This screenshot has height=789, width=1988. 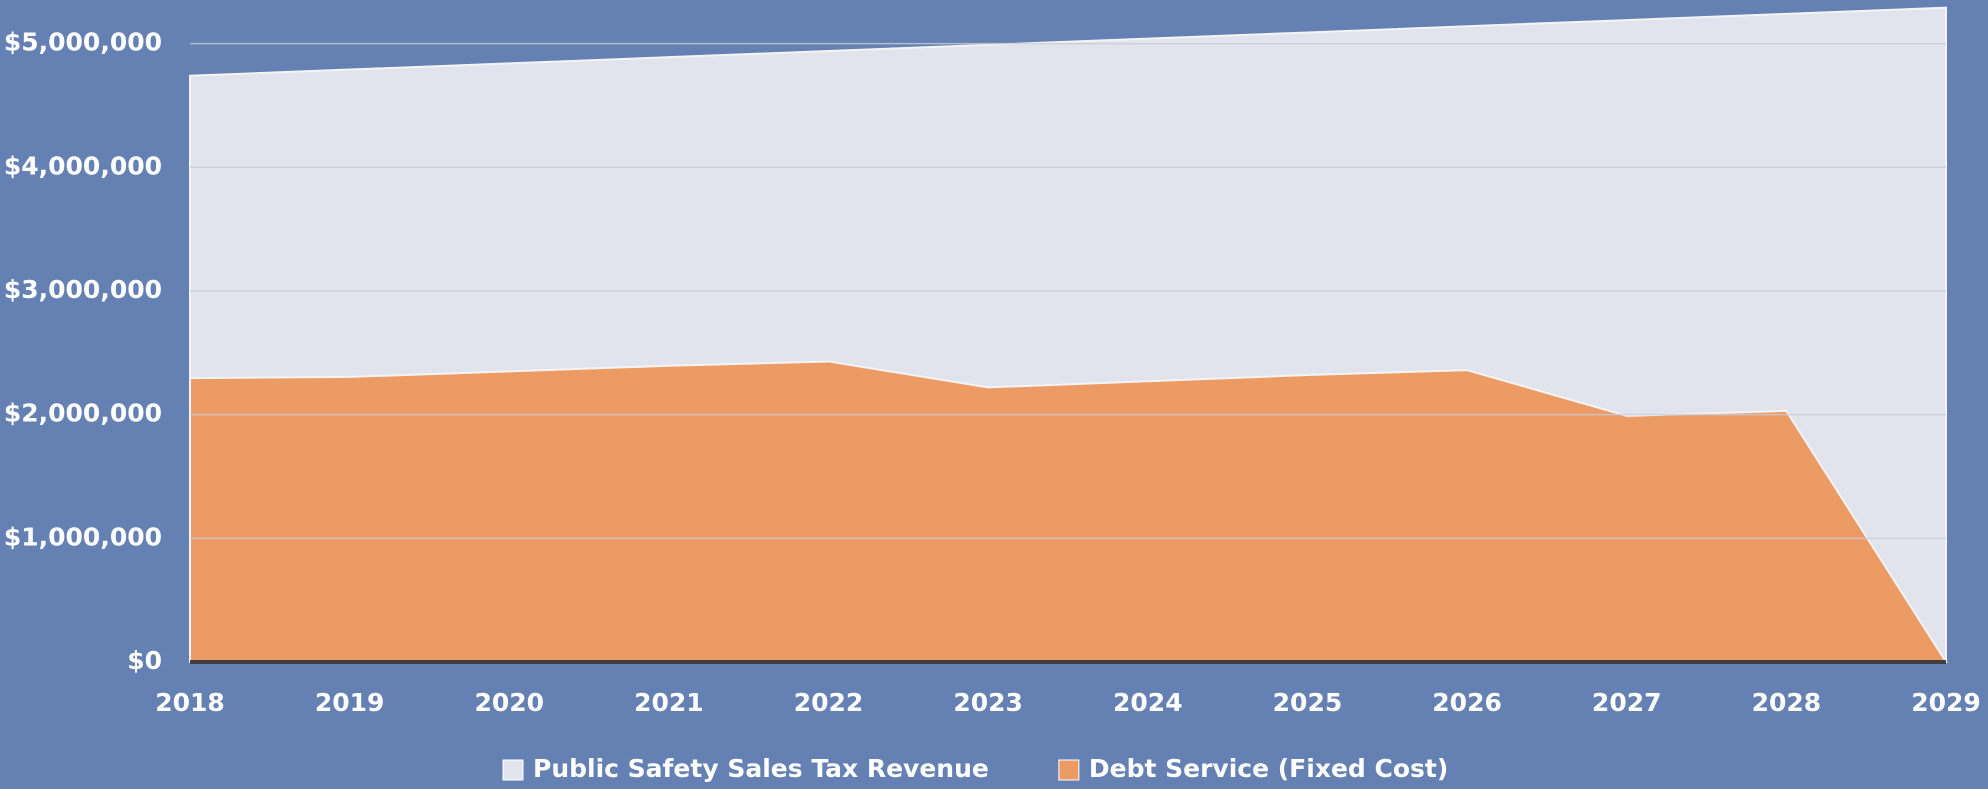 What do you see at coordinates (83, 536) in the screenshot?
I see `y-tick-label: $1,000,000` at bounding box center [83, 536].